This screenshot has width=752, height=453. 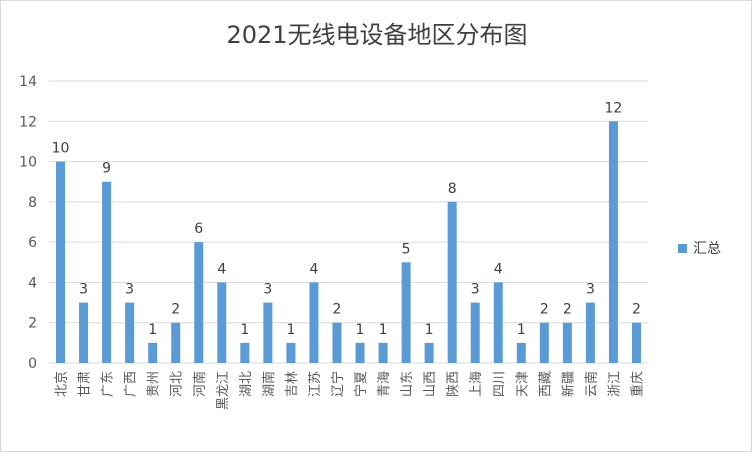 I want to click on data-label: 8, so click(x=452, y=189).